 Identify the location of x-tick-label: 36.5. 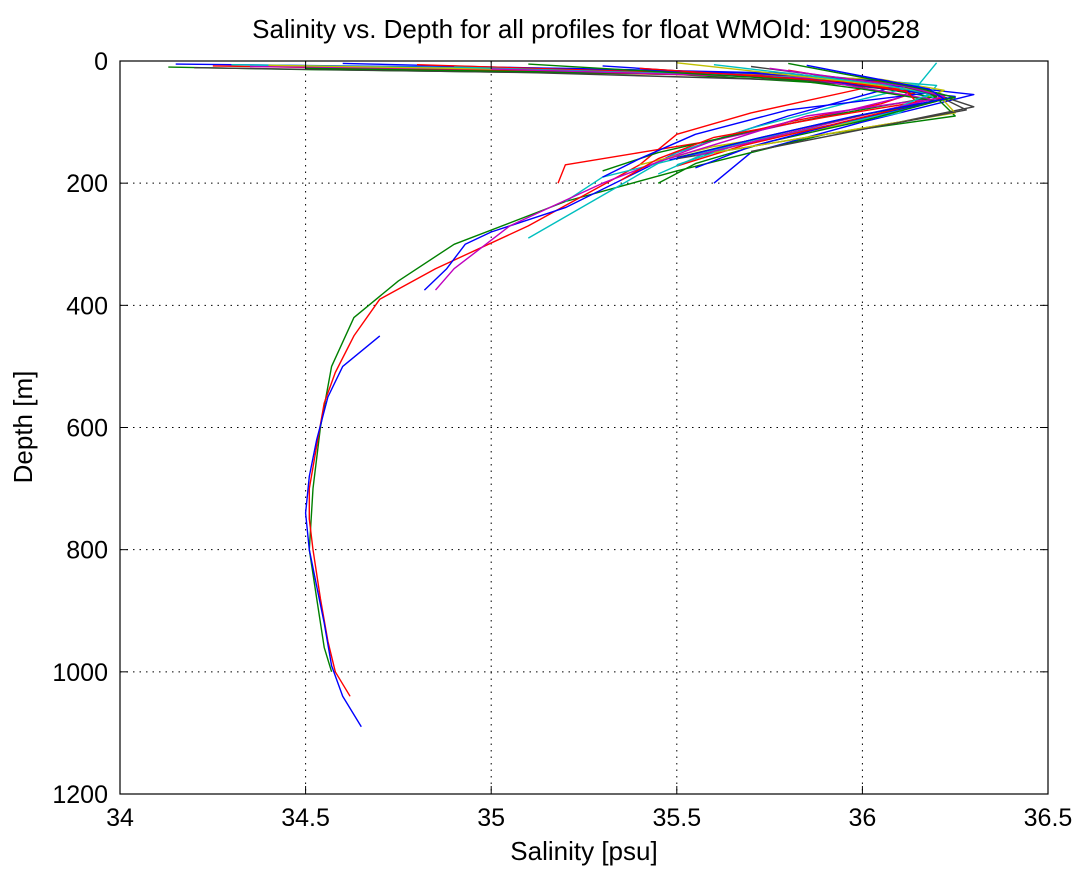
(1048, 818).